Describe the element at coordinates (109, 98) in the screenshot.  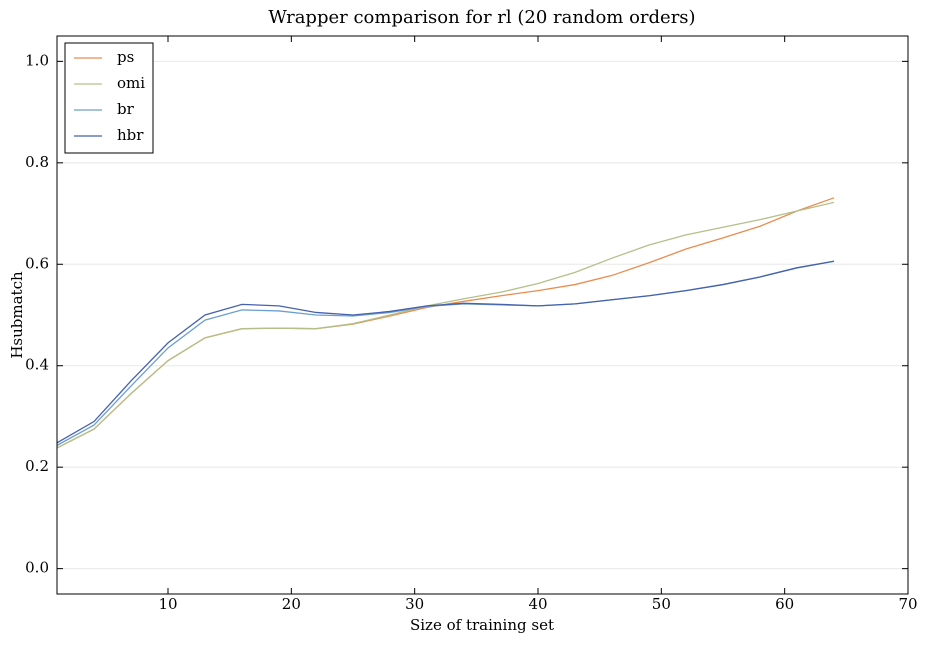
I see `legend-box` at that location.